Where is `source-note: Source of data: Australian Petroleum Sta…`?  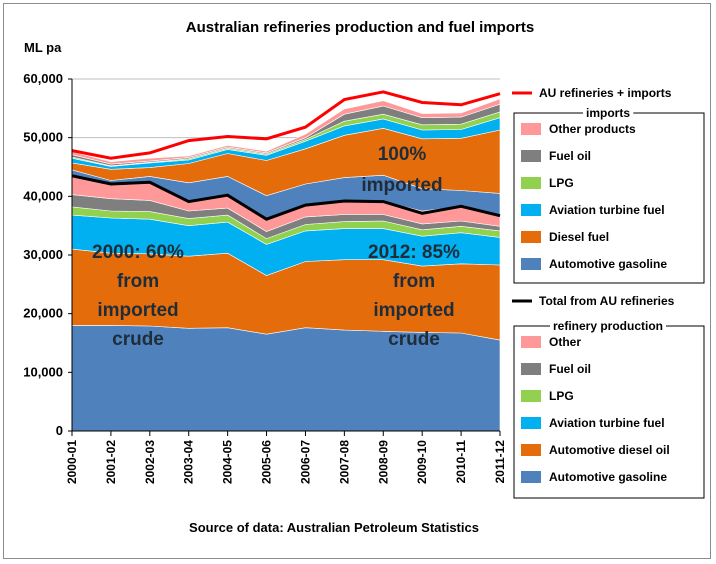 source-note: Source of data: Australian Petroleum Sta… is located at coordinates (334, 527).